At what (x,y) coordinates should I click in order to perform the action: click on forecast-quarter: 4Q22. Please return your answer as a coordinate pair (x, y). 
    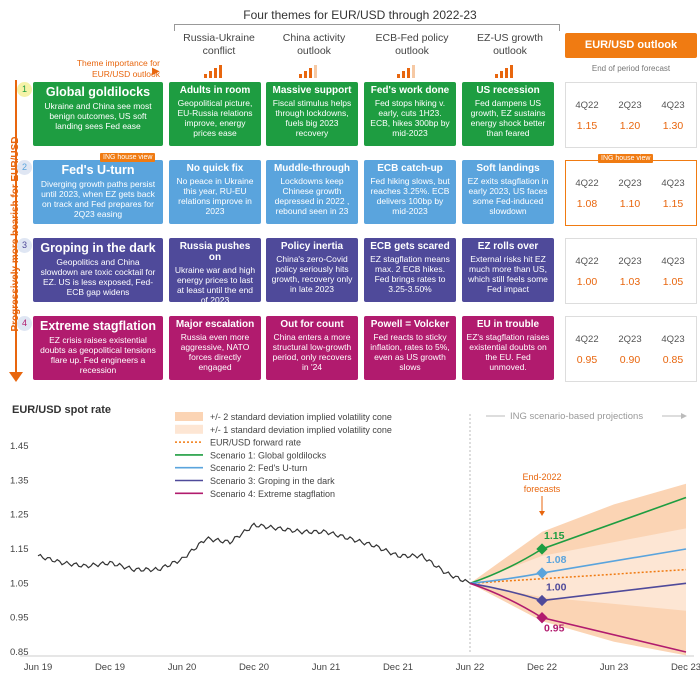
    Looking at the image, I should click on (587, 261).